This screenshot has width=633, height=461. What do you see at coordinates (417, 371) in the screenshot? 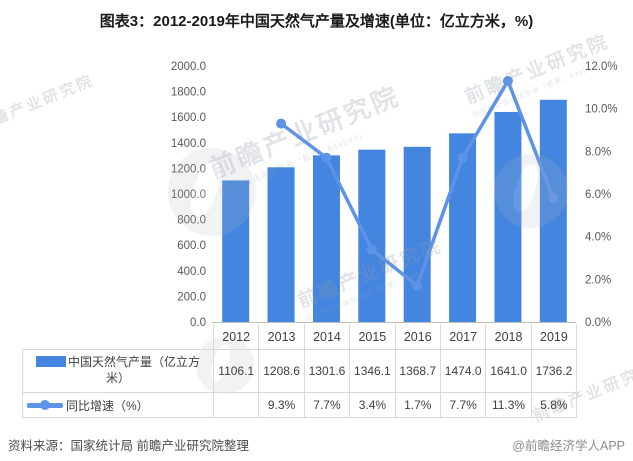
I see `production-value-cell: 1368.7` at bounding box center [417, 371].